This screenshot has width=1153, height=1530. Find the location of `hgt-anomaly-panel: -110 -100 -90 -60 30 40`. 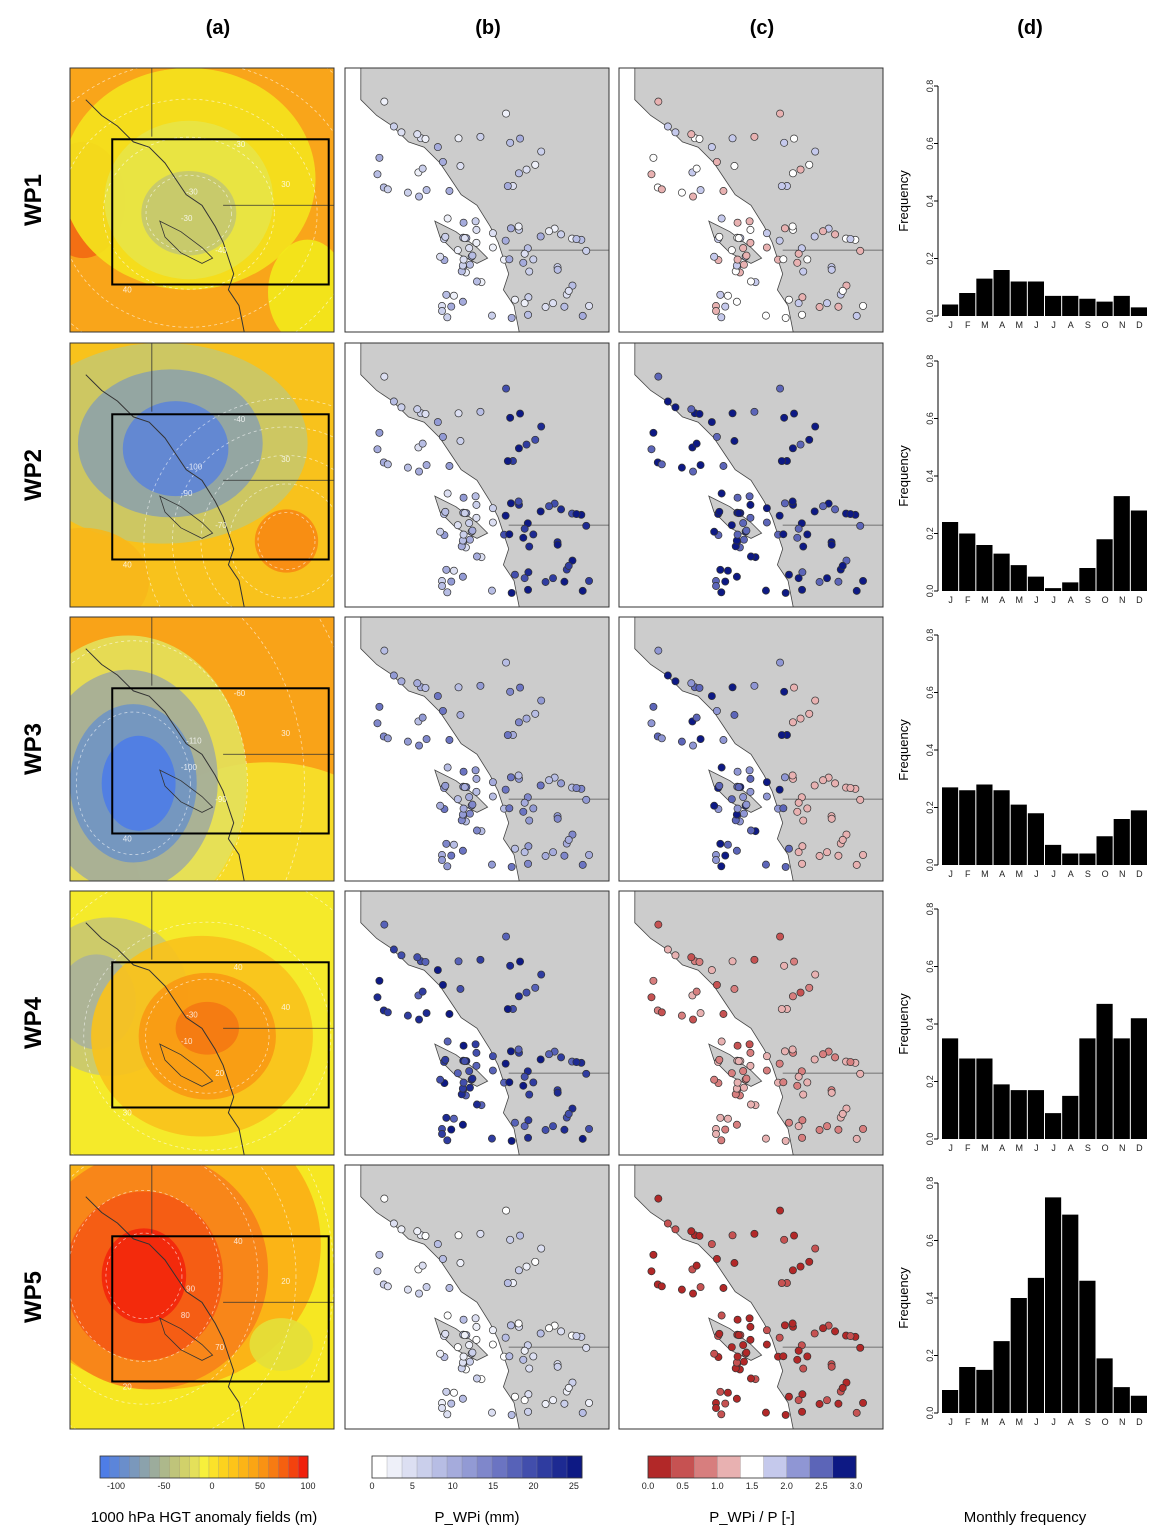

hgt-anomaly-panel: -110 -100 -90 -60 30 40 is located at coordinates (202, 749).